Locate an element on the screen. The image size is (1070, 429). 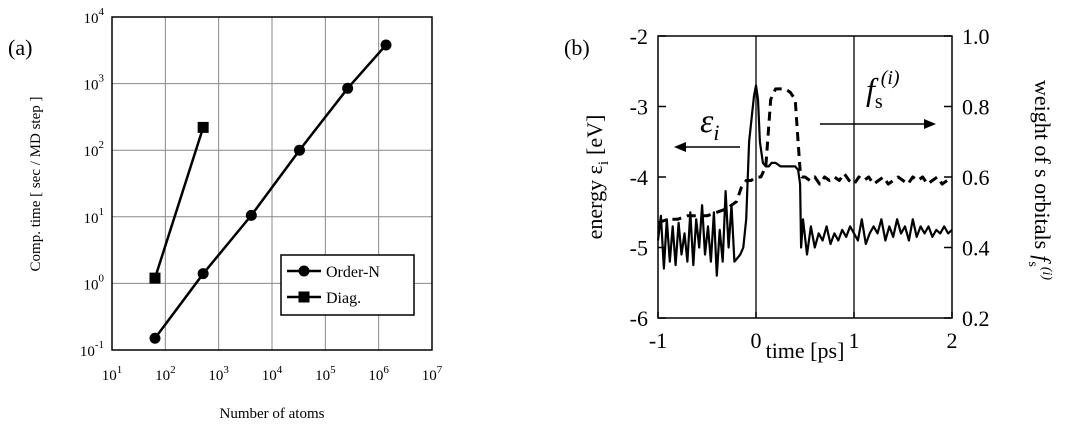
y-tick-label: 10³ is located at coordinates (94, 83).